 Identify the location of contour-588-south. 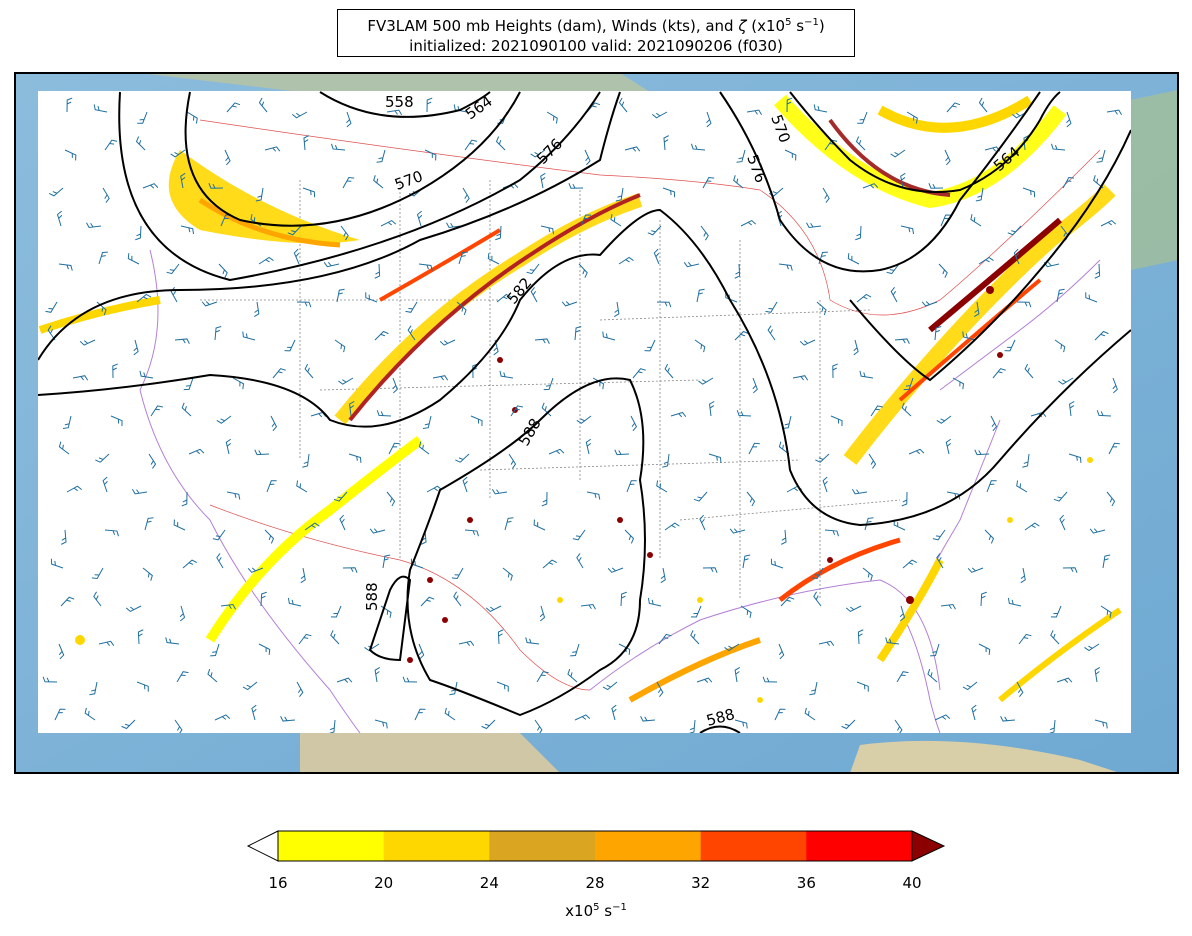
(720, 729).